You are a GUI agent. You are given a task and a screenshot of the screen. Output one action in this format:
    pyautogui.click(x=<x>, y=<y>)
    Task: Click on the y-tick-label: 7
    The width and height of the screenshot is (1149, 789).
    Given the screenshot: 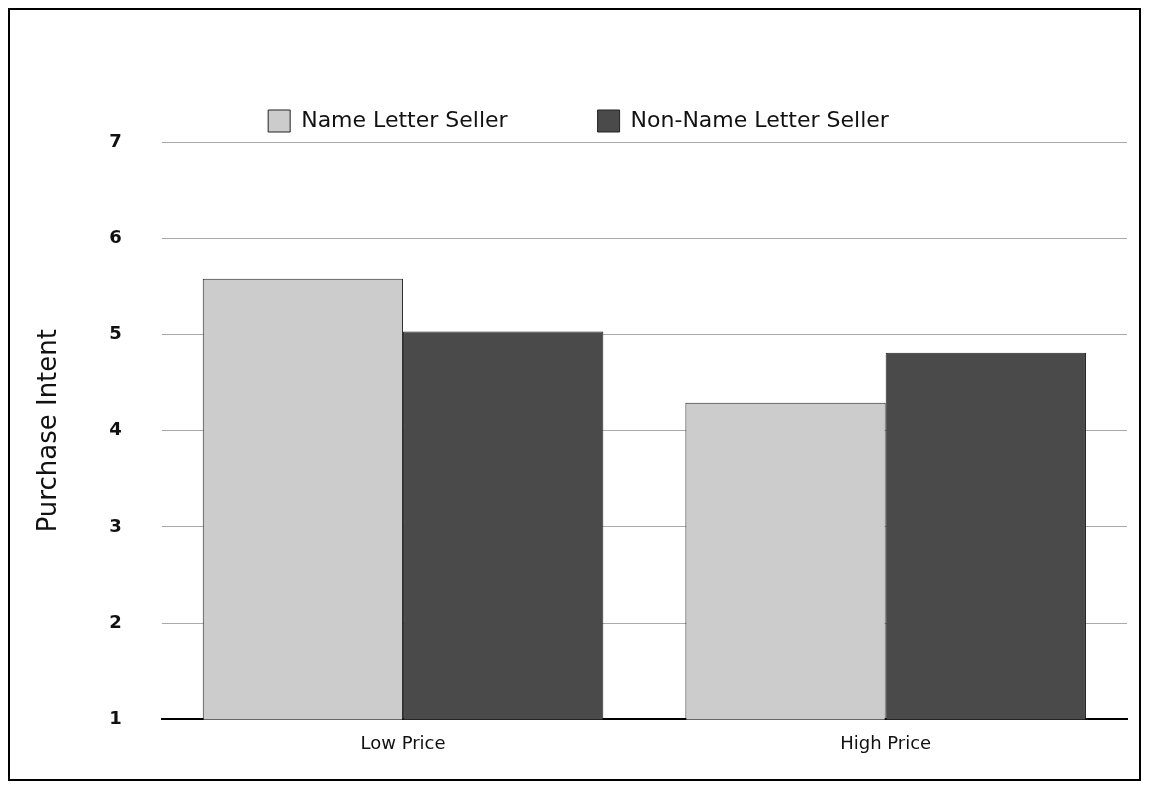 What is the action you would take?
    pyautogui.click(x=115, y=140)
    